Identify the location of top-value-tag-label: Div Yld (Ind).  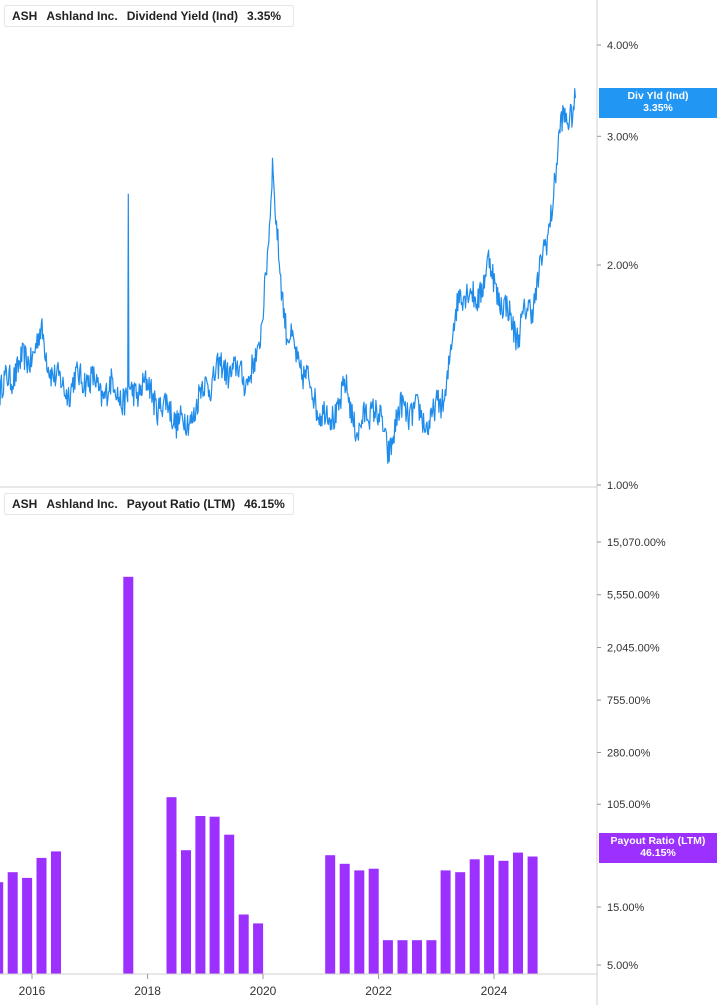
(658, 96).